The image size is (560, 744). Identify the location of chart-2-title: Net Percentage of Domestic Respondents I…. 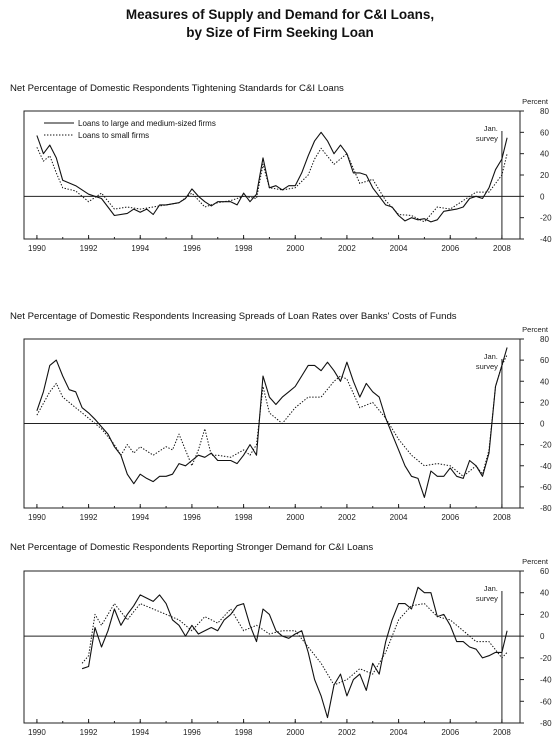
(233, 316).